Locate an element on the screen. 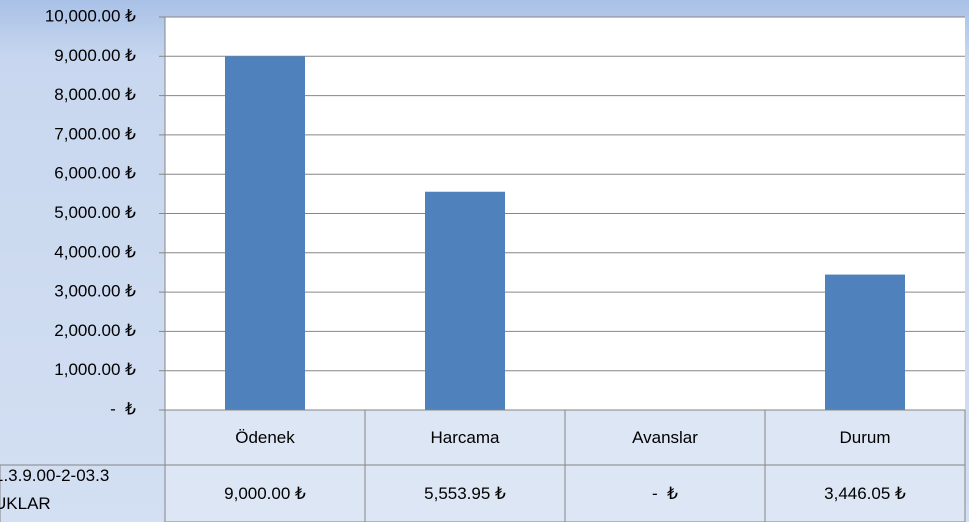 The height and width of the screenshot is (522, 969). value-label: 5,553.95 ₺ is located at coordinates (465, 493).